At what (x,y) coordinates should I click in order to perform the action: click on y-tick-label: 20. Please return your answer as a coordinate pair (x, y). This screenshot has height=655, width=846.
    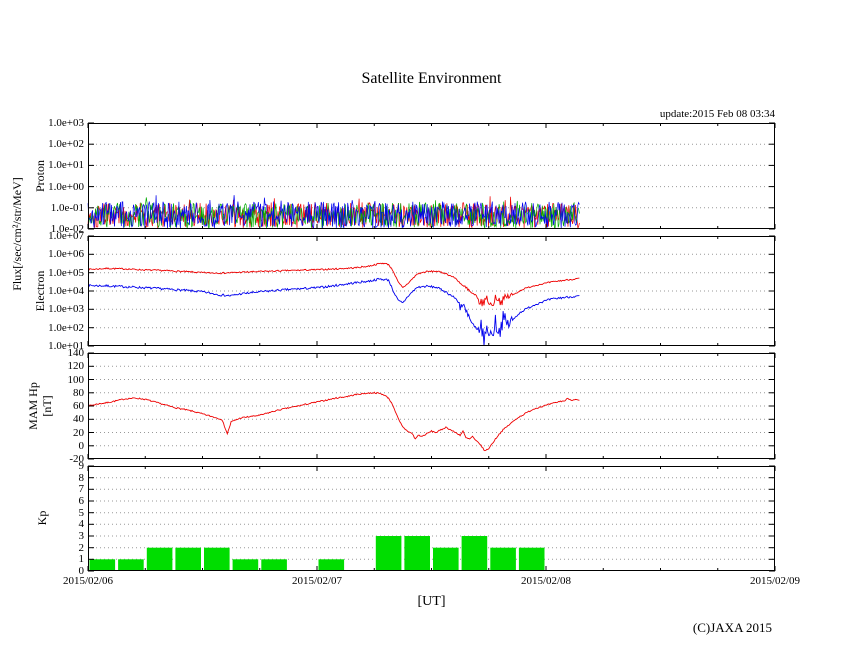
    Looking at the image, I should click on (78, 432).